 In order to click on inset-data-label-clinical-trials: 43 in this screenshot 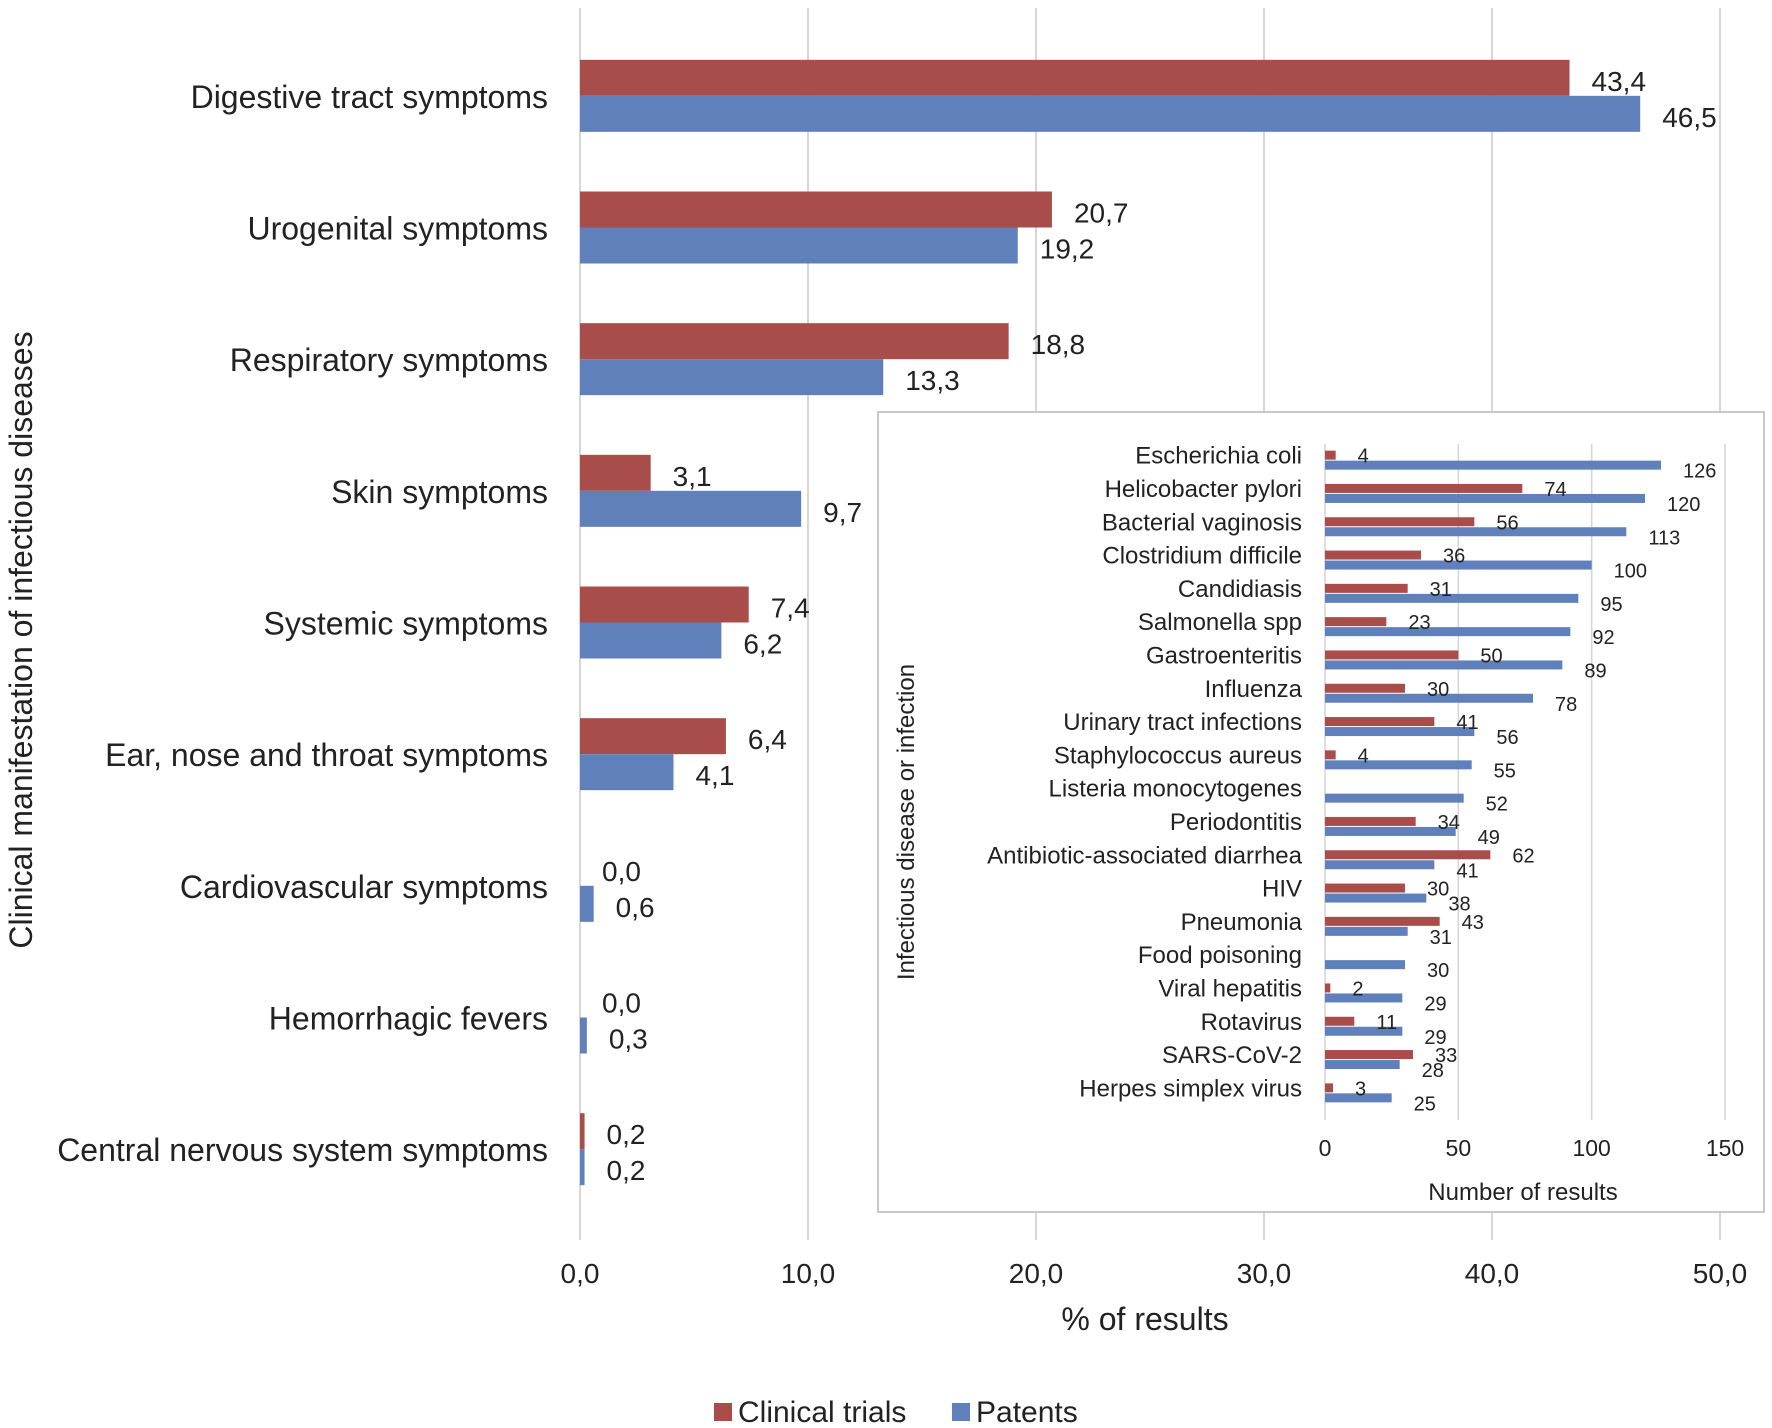, I will do `click(1473, 923)`.